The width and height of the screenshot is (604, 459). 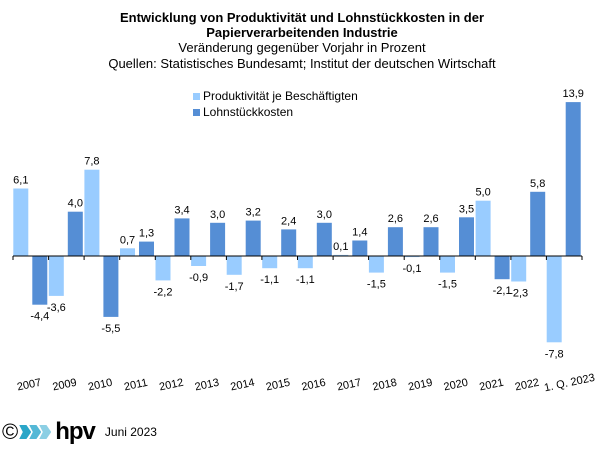 What do you see at coordinates (376, 285) in the screenshot?
I see `data-label-produktivitaet-2018: -1,5` at bounding box center [376, 285].